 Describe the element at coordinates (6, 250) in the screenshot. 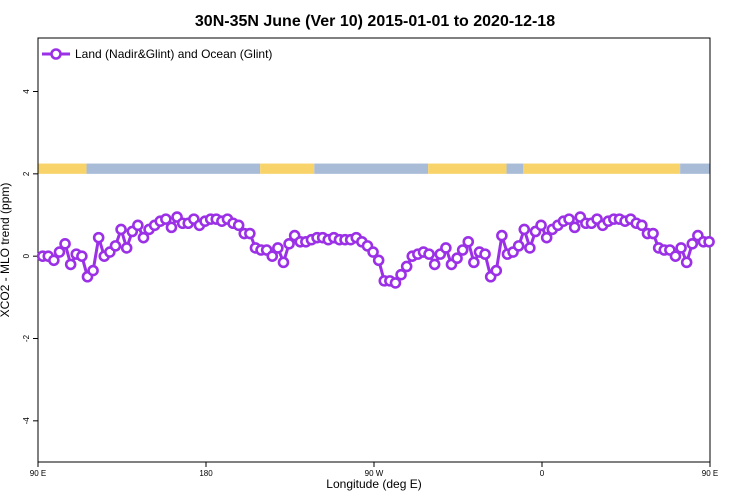

I see `y-axis-label: XCO2 - MLO trend (ppm)` at that location.